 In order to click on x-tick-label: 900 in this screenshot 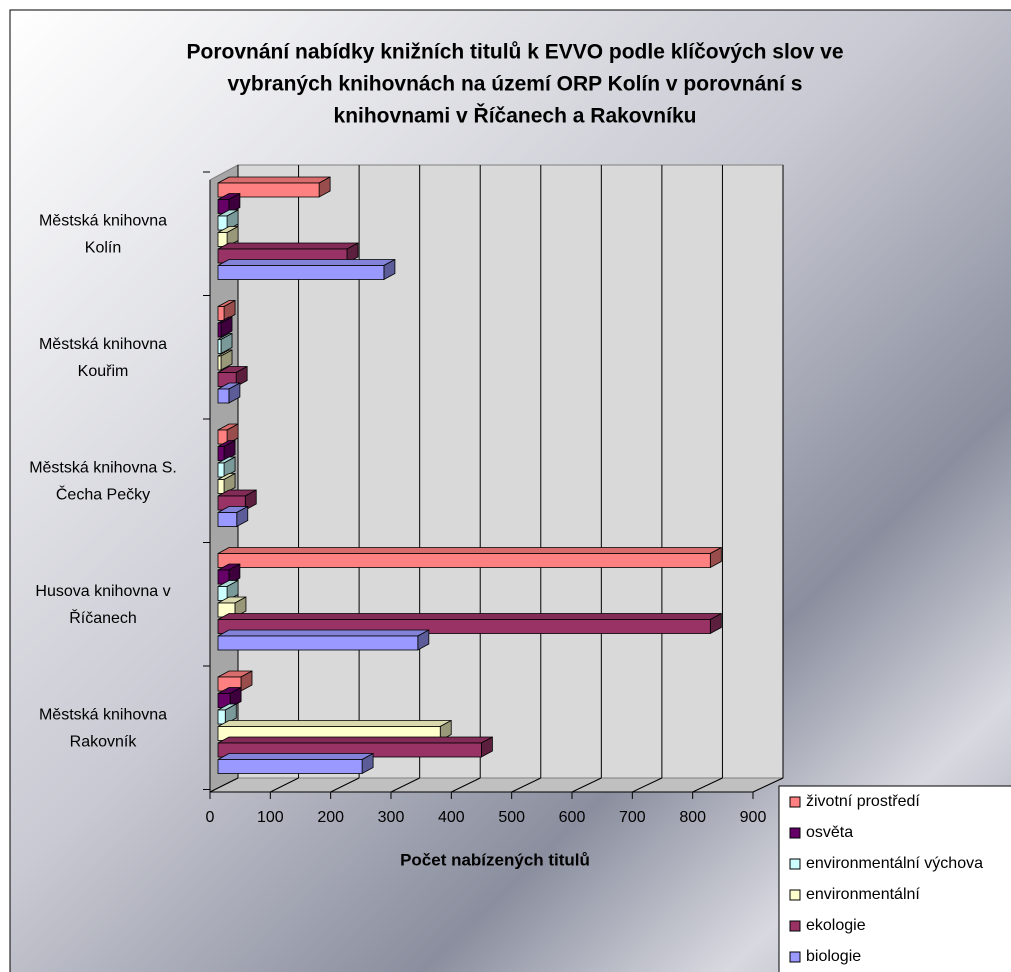, I will do `click(753, 817)`.